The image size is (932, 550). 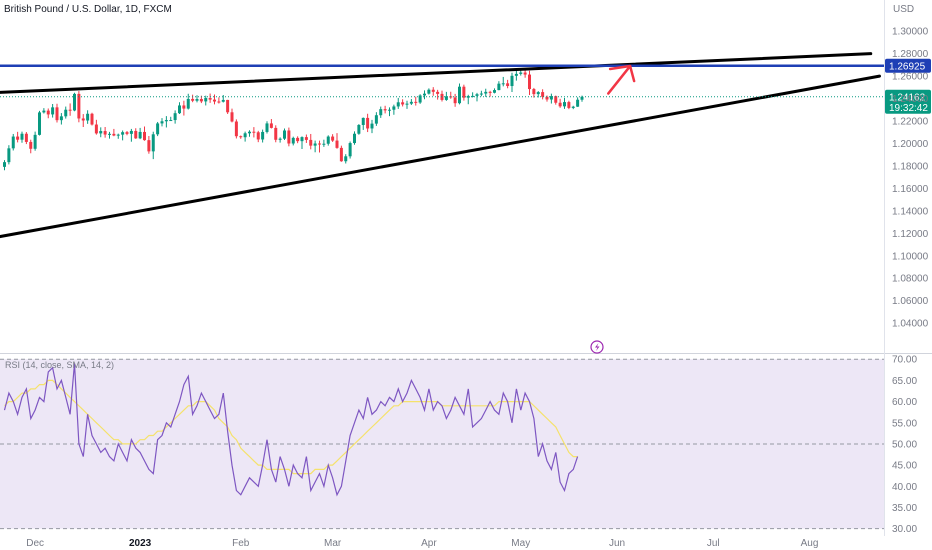 What do you see at coordinates (904, 508) in the screenshot?
I see `rsi-tick-label: 35.00` at bounding box center [904, 508].